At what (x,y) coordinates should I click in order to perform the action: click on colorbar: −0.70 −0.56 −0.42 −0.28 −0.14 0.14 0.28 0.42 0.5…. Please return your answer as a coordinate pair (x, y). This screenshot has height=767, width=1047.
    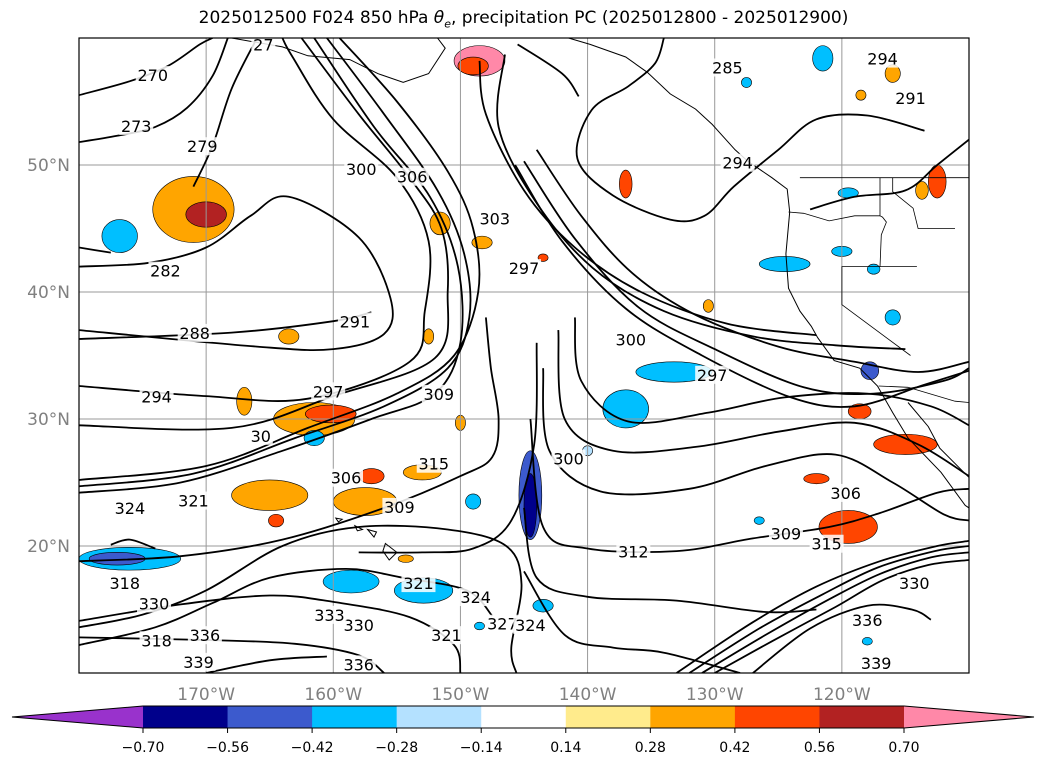
    Looking at the image, I should click on (523, 730).